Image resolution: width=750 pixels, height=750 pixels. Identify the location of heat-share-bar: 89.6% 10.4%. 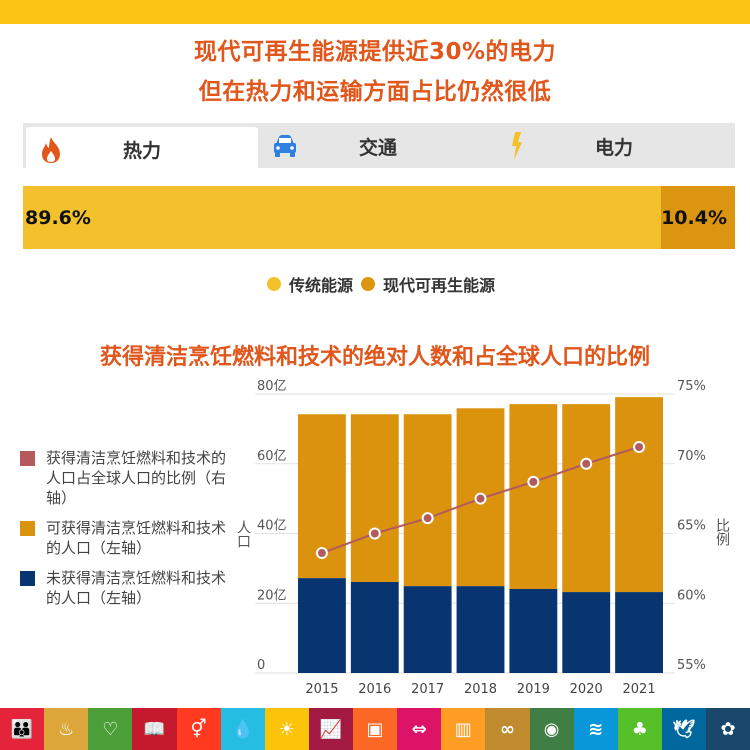
(379, 217).